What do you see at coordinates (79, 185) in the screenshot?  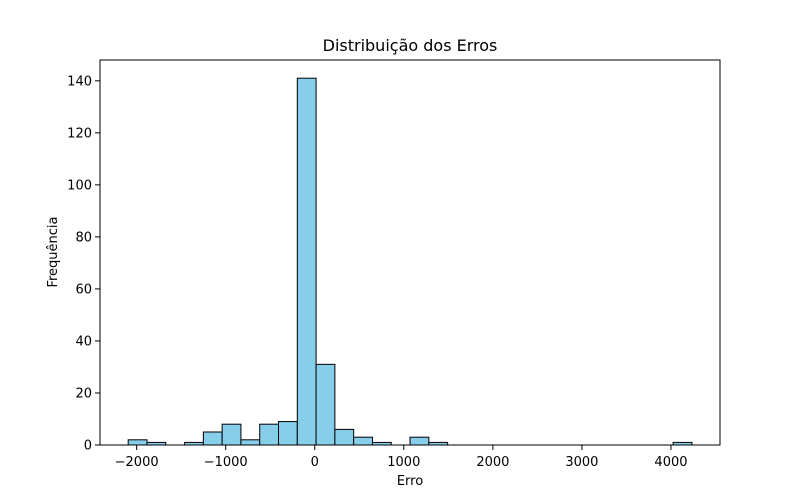 I see `y-tick-label-5: 100` at bounding box center [79, 185].